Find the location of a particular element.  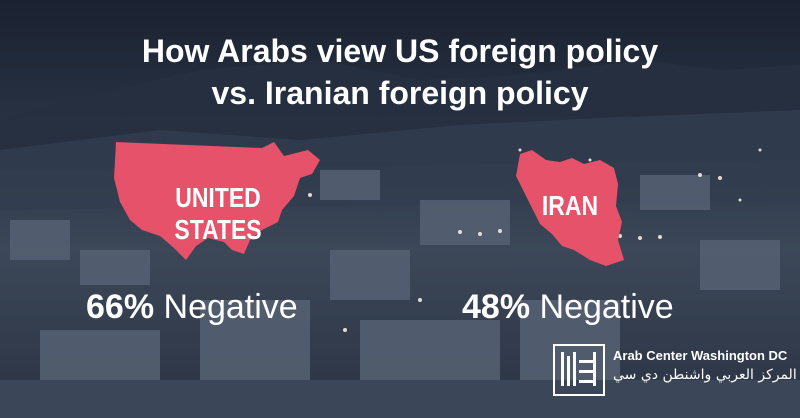

org-logo is located at coordinates (579, 370).